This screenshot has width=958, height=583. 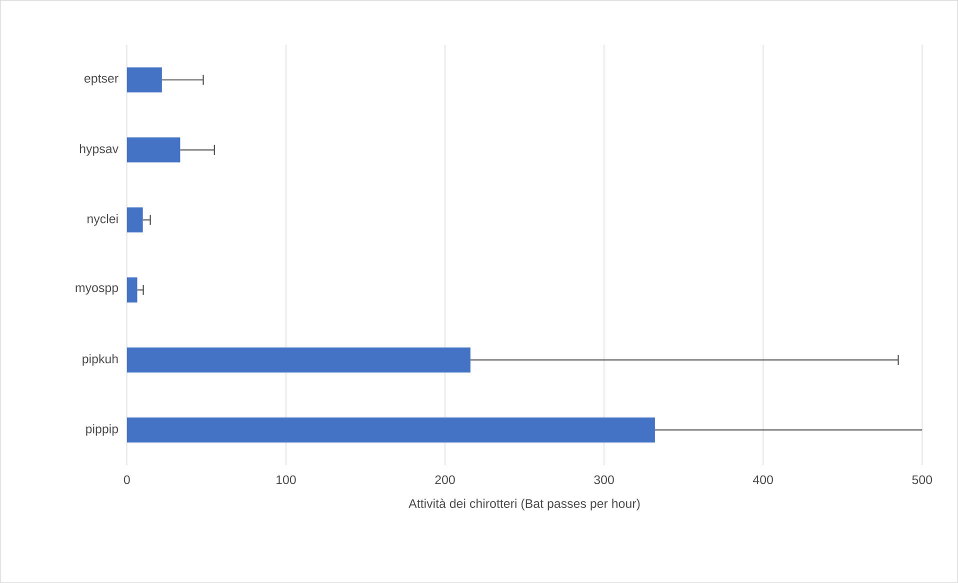 What do you see at coordinates (101, 80) in the screenshot?
I see `y-tick-label: eptser` at bounding box center [101, 80].